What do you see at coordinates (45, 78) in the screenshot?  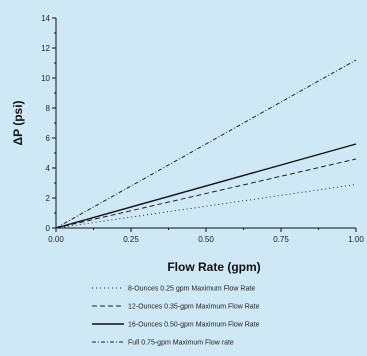 I see `y-tick-label: 10` at bounding box center [45, 78].